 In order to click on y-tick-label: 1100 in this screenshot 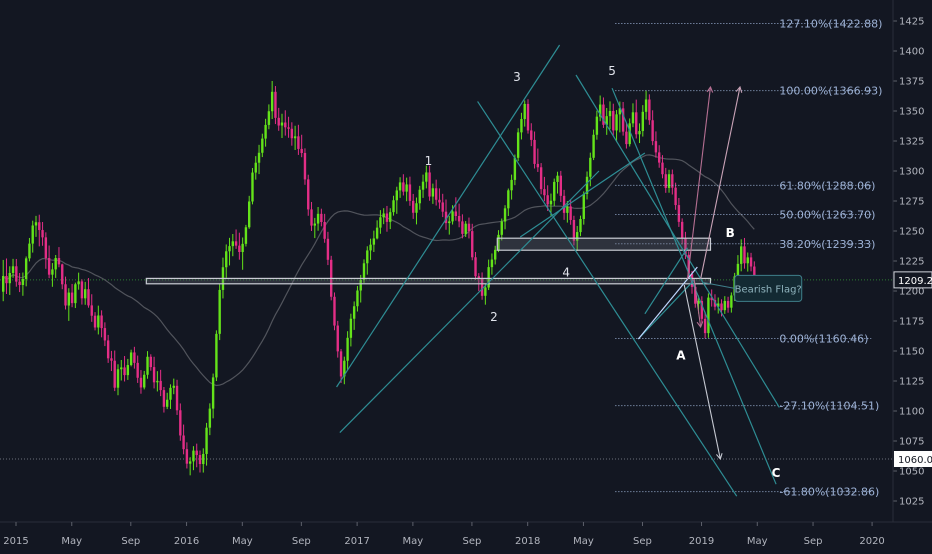, I will do `click(911, 412)`.